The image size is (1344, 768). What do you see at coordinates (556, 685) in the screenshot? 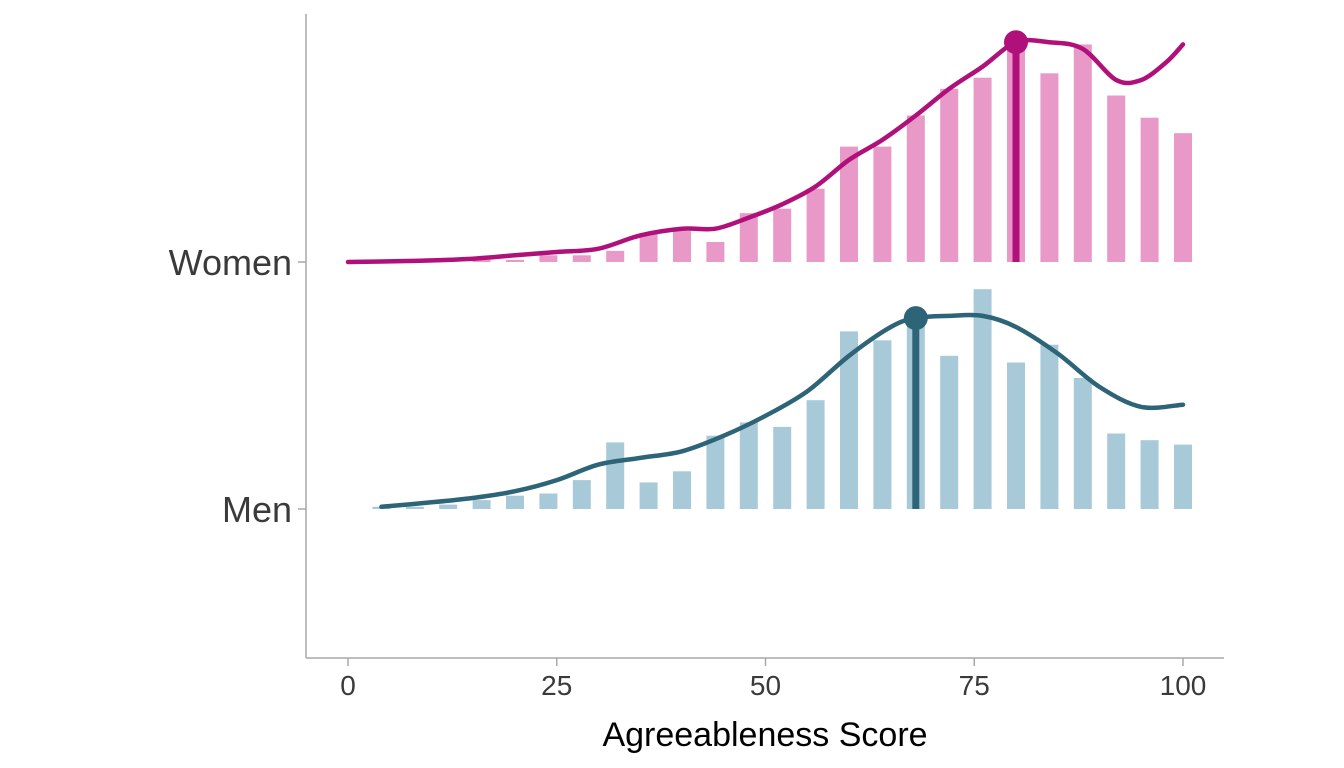
I see `x-tick-label-25: 25` at bounding box center [556, 685].